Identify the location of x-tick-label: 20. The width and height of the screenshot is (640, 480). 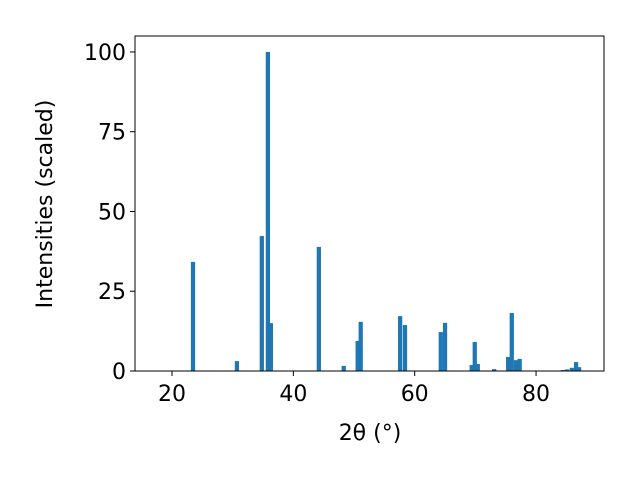
(172, 394).